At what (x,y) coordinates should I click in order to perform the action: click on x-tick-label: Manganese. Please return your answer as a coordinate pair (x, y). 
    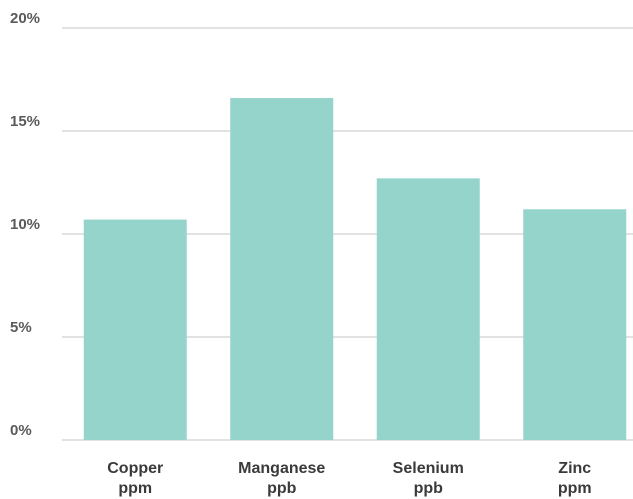
    Looking at the image, I should click on (281, 468).